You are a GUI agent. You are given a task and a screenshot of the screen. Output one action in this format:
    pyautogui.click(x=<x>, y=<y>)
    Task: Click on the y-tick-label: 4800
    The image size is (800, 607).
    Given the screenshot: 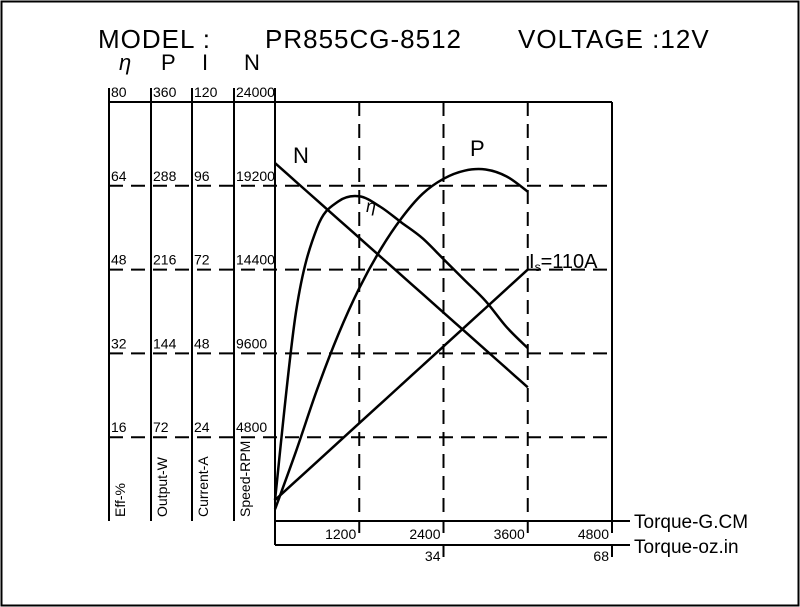 What is the action you would take?
    pyautogui.click(x=251, y=427)
    